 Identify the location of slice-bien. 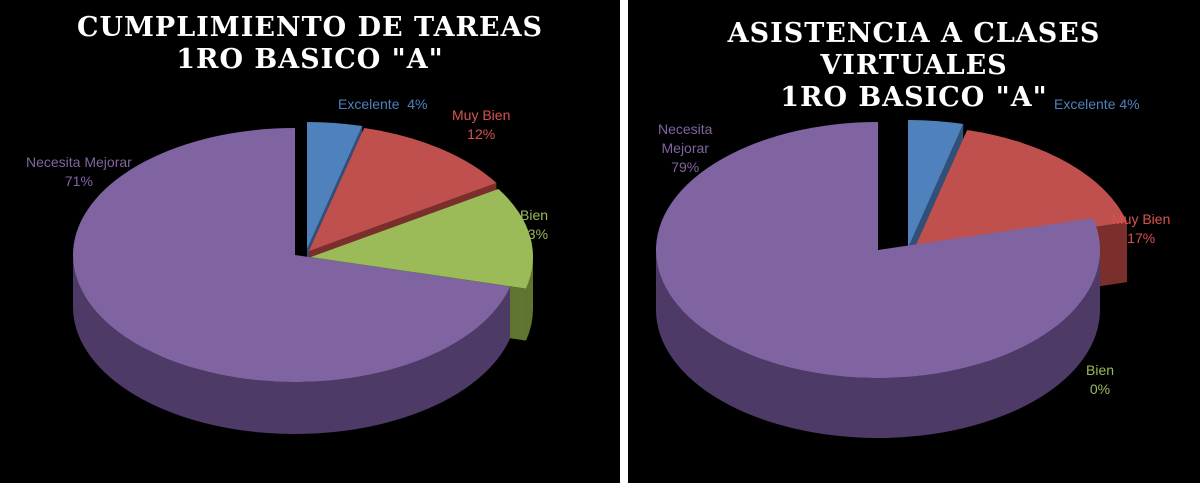
(422, 238).